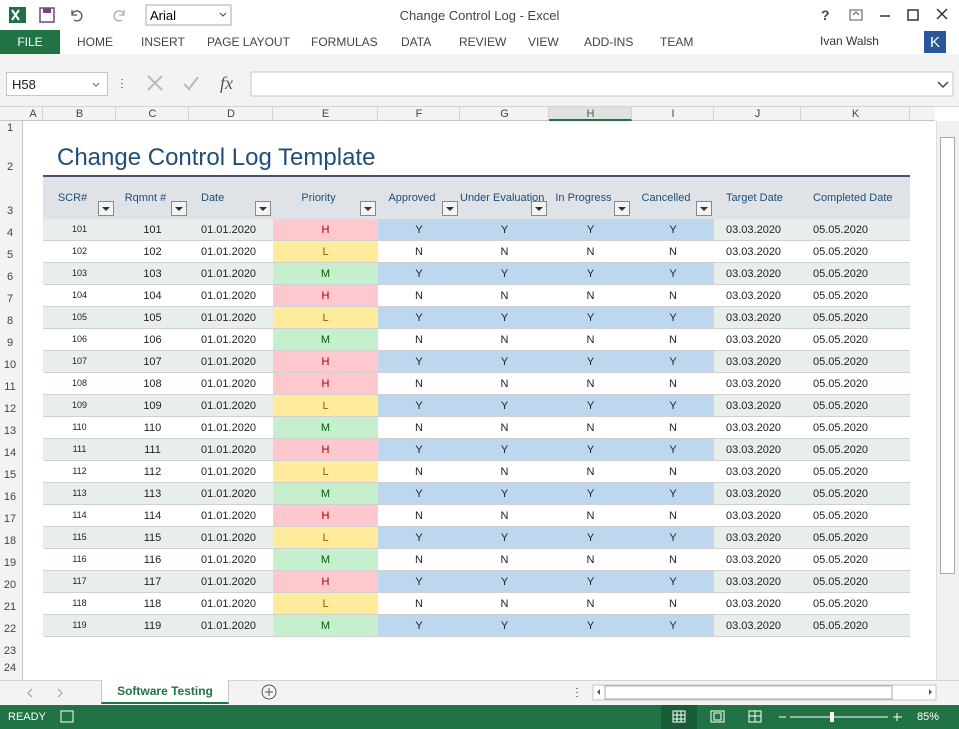  I want to click on row-header-label: 8, so click(10, 321).